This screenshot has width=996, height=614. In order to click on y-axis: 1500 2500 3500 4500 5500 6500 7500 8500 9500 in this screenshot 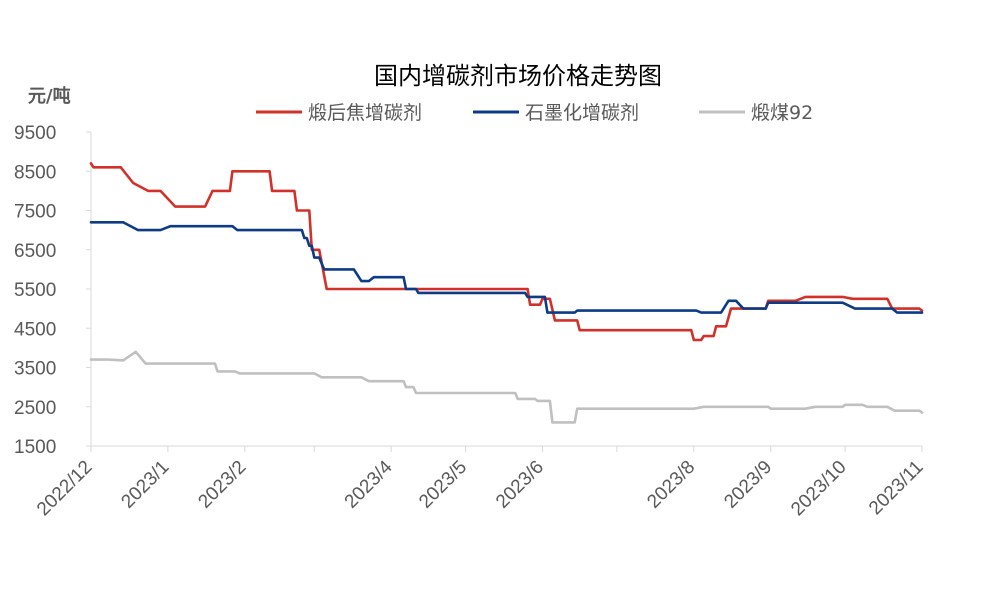, I will do `click(53, 290)`.